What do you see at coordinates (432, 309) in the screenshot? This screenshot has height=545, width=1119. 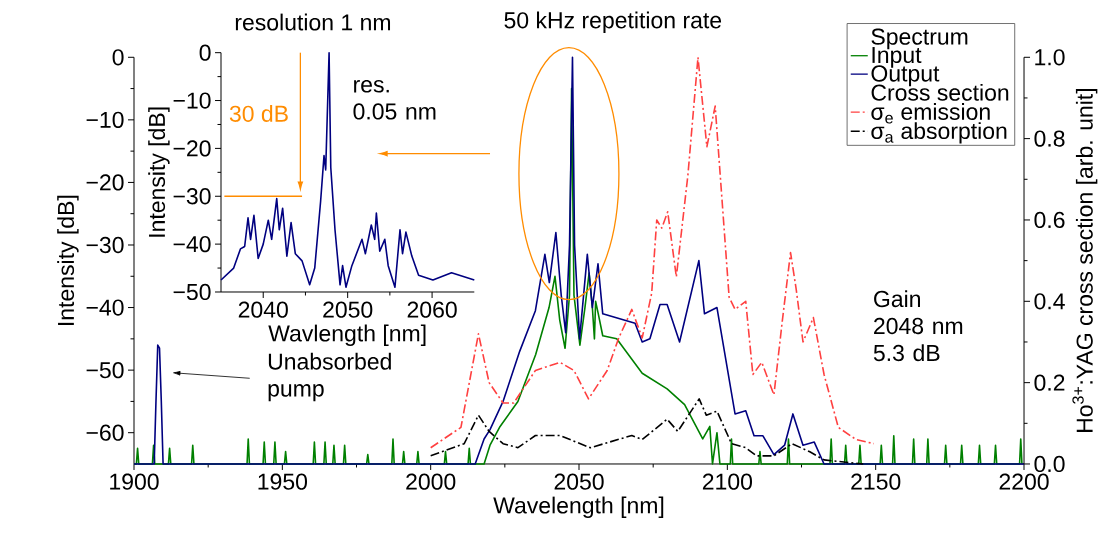 I see `x-tick-label: 2060` at bounding box center [432, 309].